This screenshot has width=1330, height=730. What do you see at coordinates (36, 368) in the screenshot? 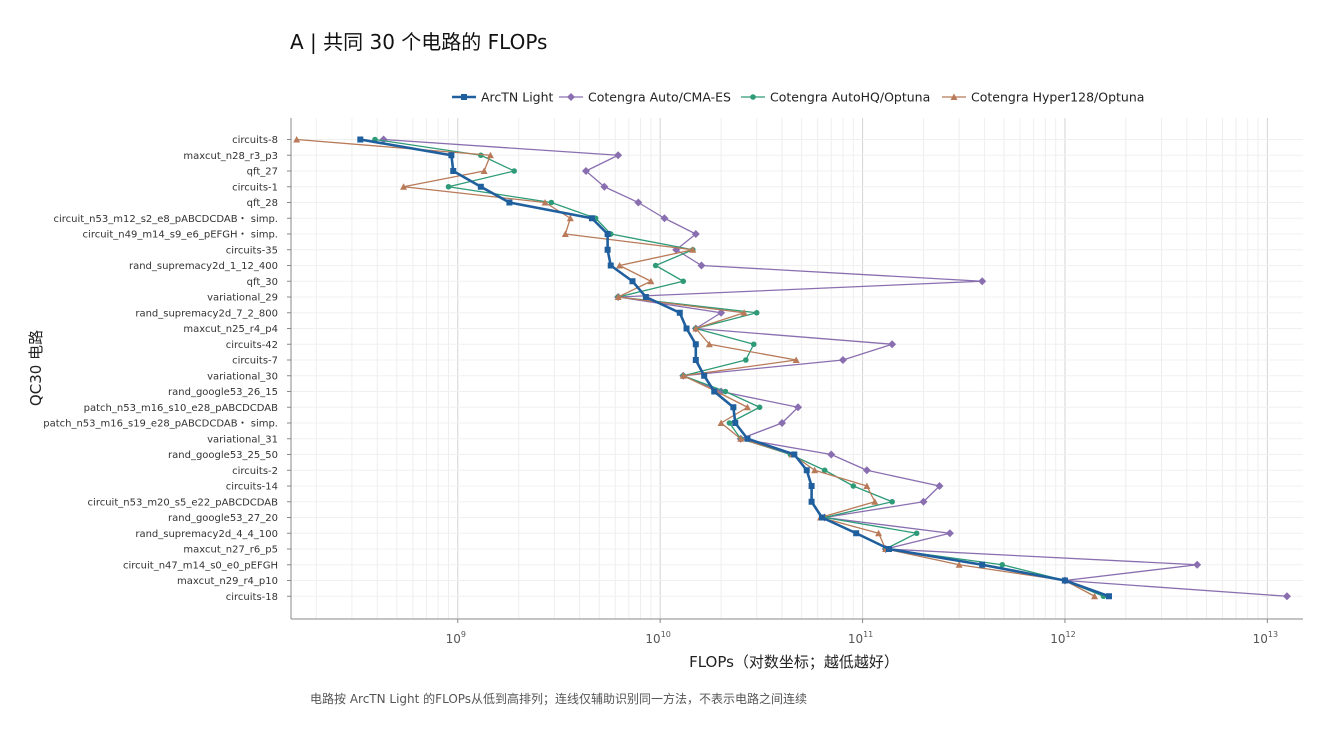
I see `y-axis-label: QC30 电路` at bounding box center [36, 368].